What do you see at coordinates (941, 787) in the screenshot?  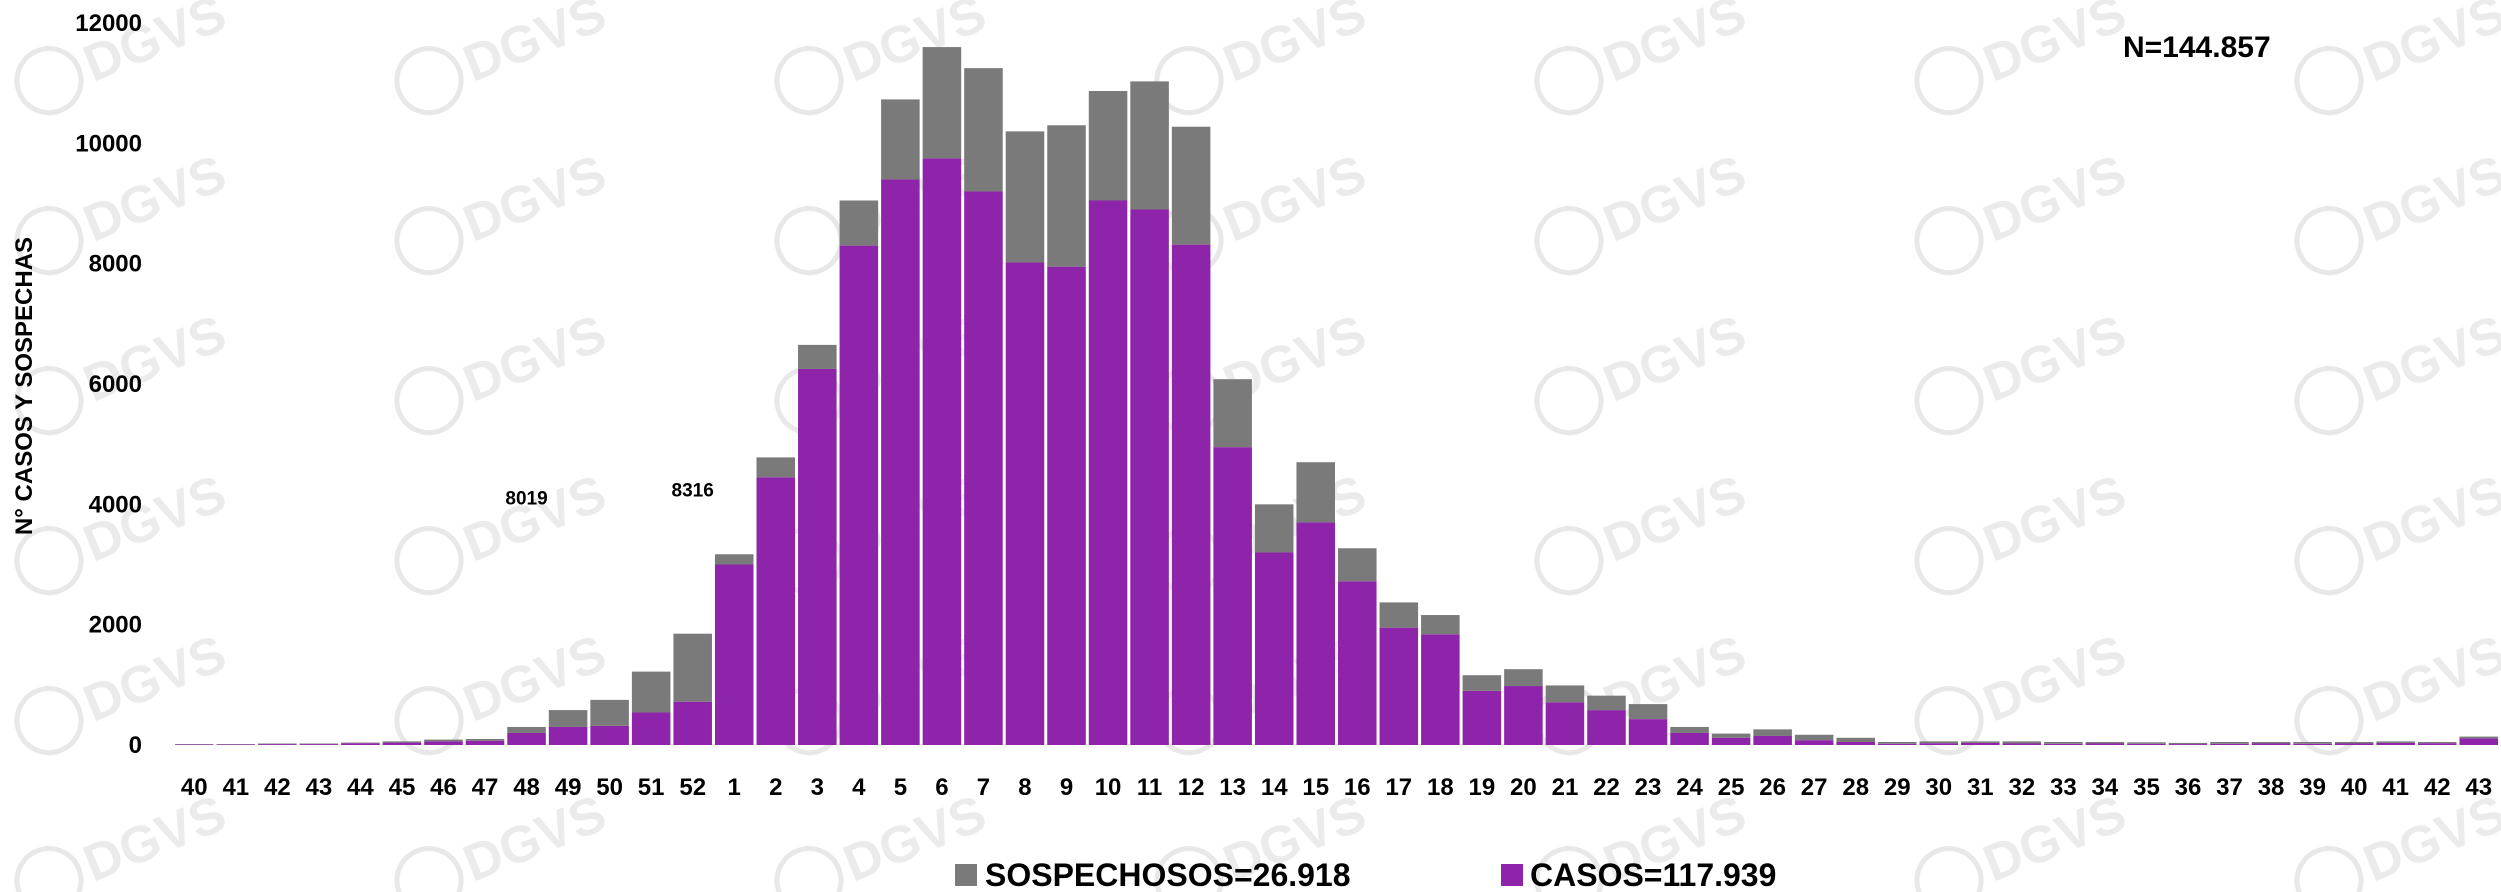 I see `x-tick-label: 6` at bounding box center [941, 787].